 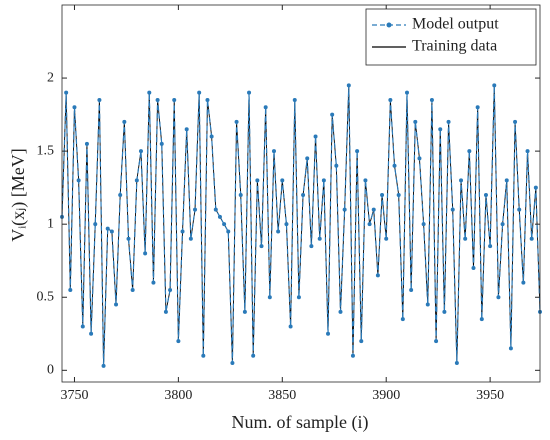 I want to click on y-tick-label: 2, so click(x=50, y=77).